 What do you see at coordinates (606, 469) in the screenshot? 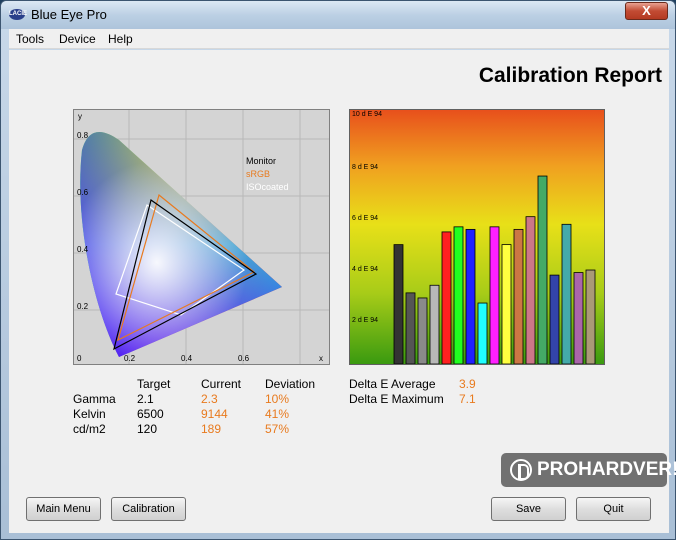
I see `watermark-text: PROHARDVER!` at bounding box center [606, 469].